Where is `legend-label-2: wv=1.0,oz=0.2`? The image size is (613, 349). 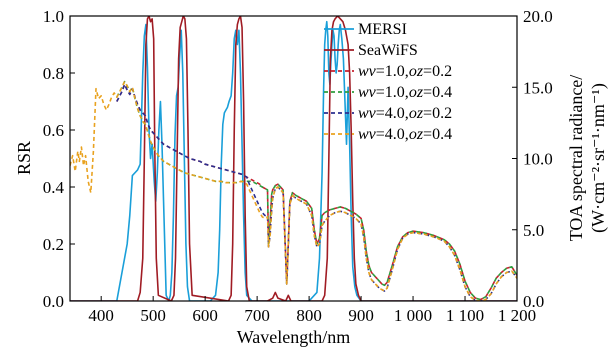
legend-label-2: wv=1.0,oz=0.2 is located at coordinates (405, 71).